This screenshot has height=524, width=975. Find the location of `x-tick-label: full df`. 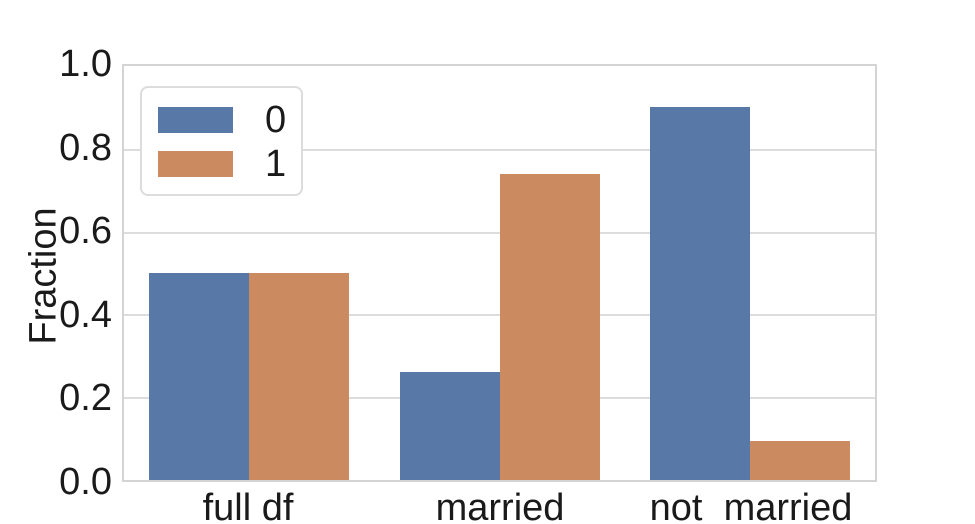

x-tick-label: full df is located at coordinates (248, 505).